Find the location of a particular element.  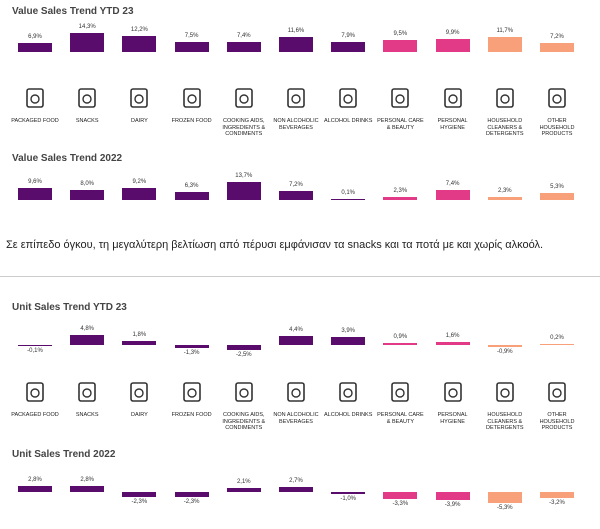

value-label: -1,3% is located at coordinates (191, 352).